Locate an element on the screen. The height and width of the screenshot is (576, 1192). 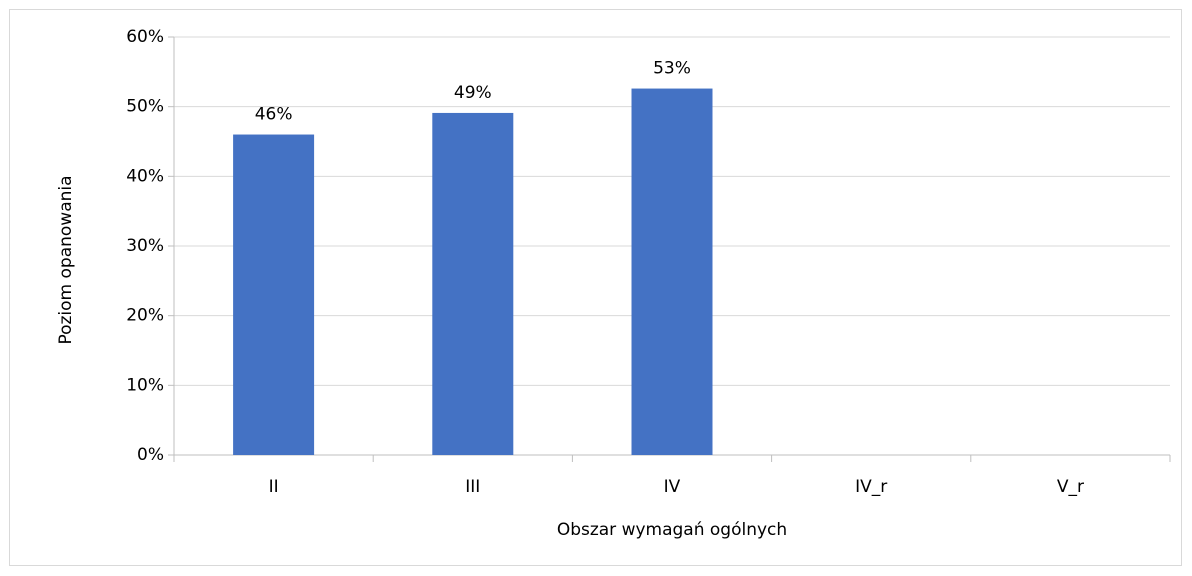
x-tick-label: IV_r is located at coordinates (871, 487).